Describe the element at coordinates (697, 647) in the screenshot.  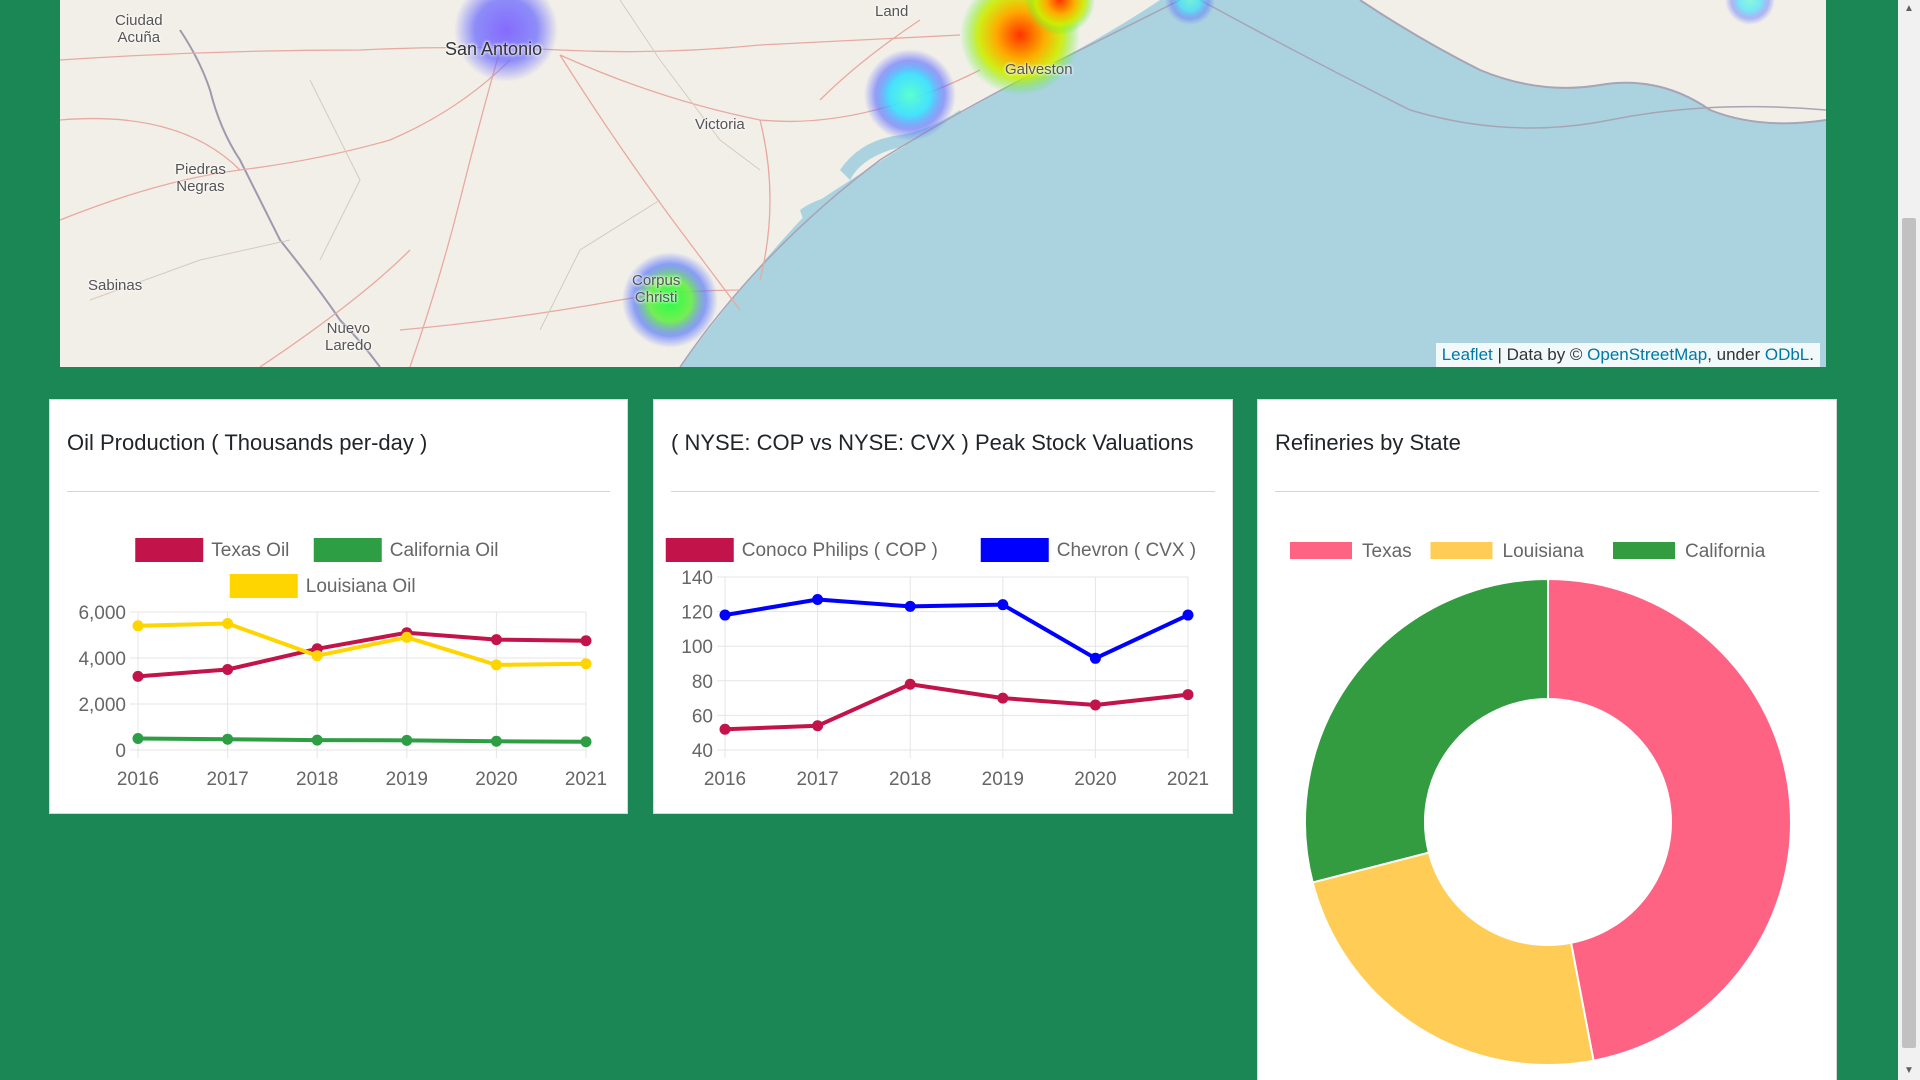
I see `y-tick-label: 100` at that location.